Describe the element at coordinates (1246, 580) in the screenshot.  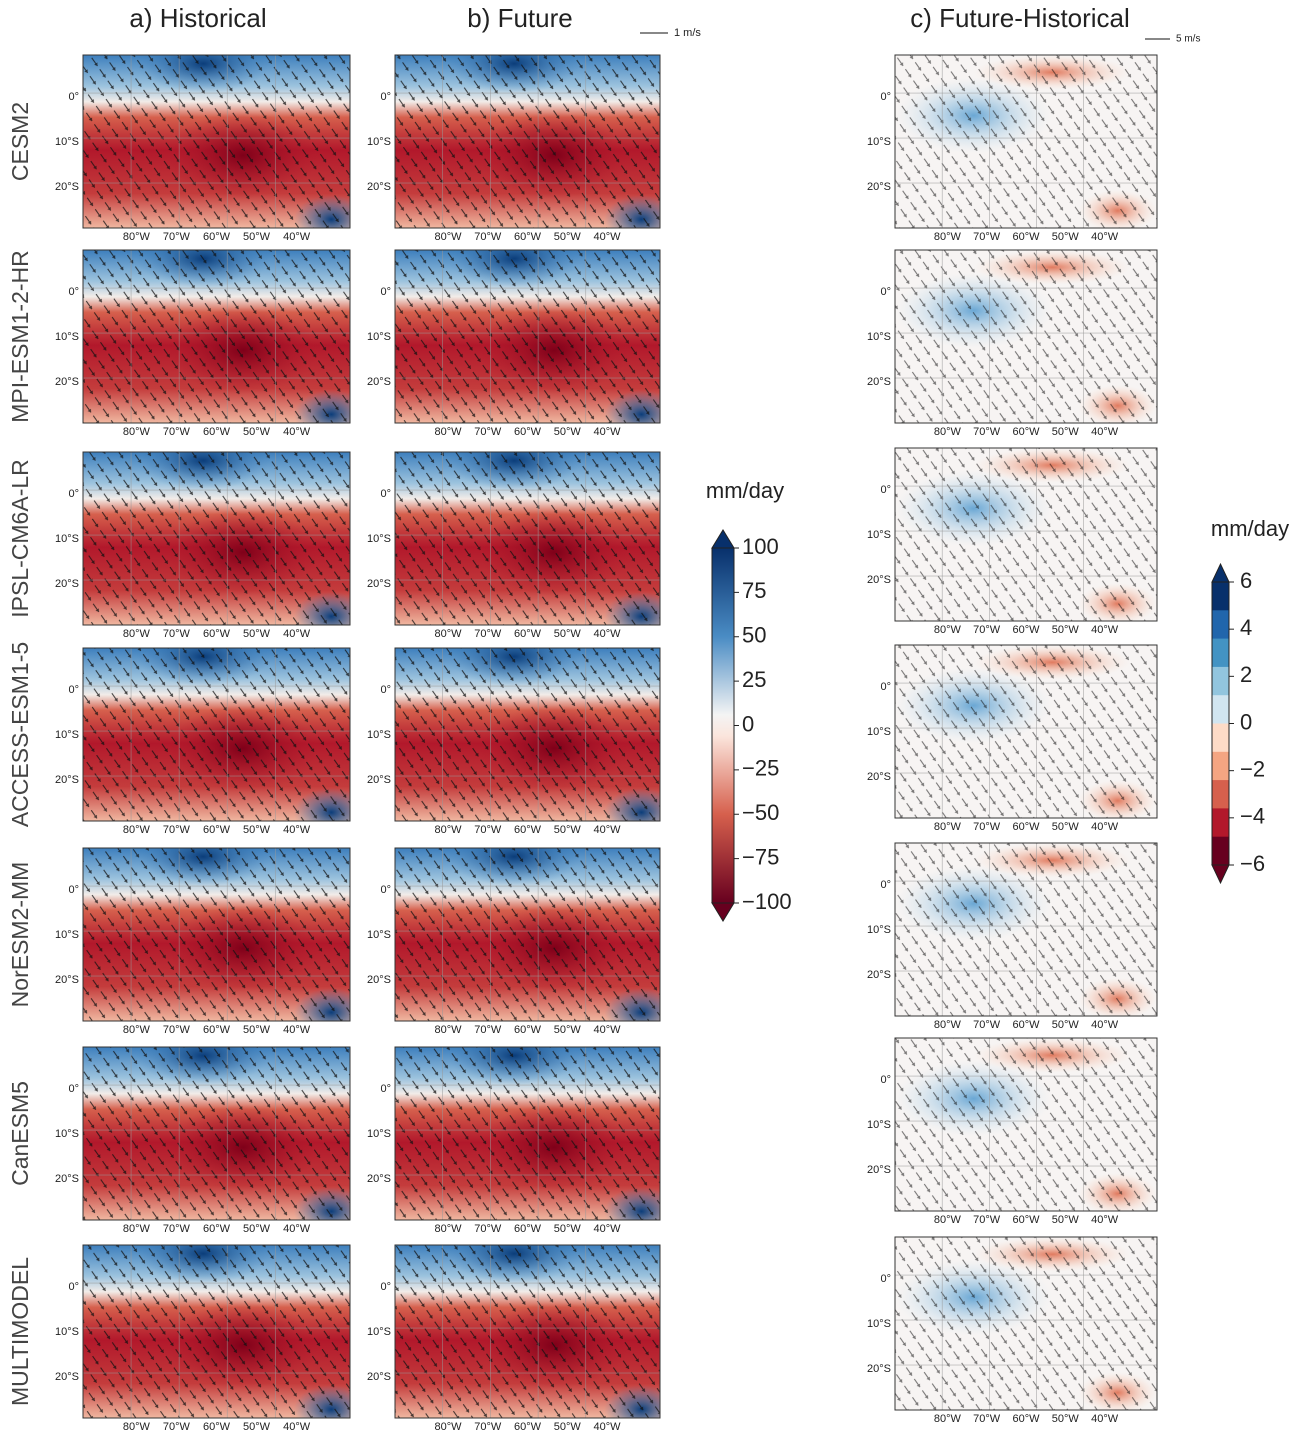
I see `colorbar-tick-label: 6` at that location.